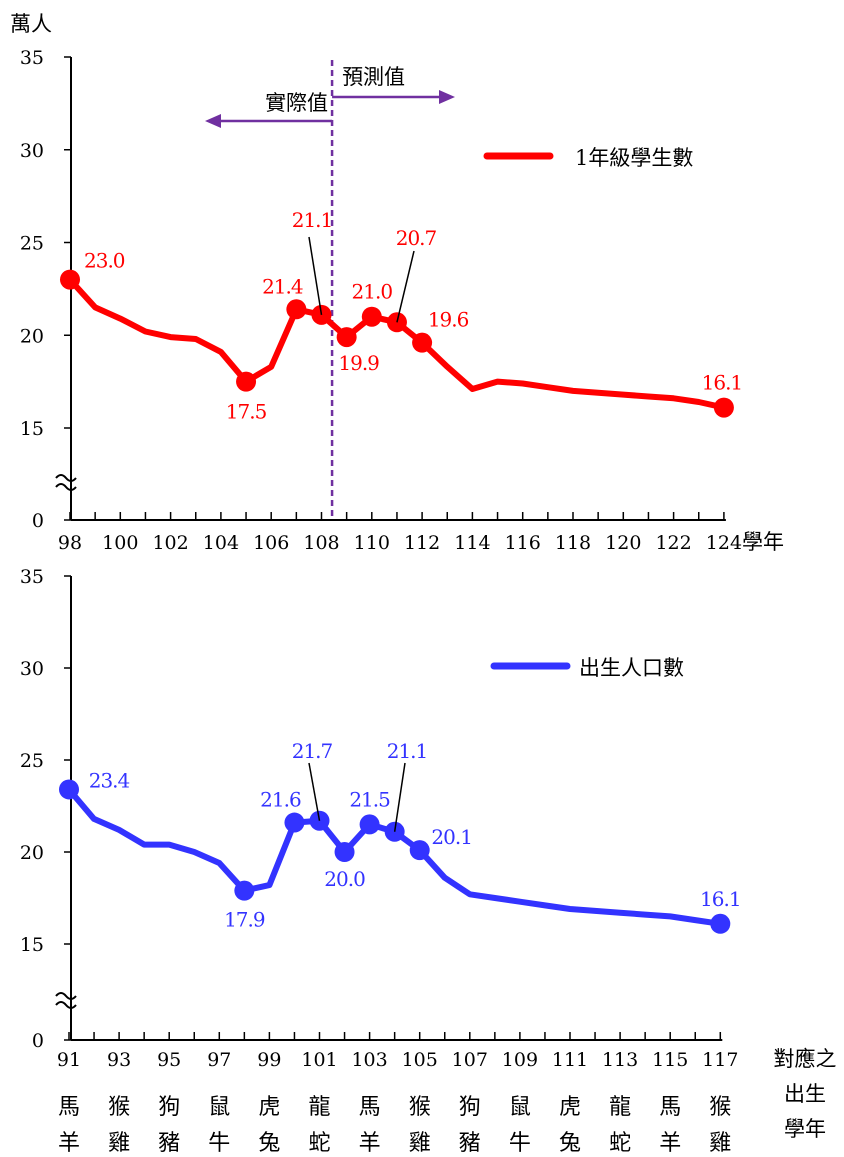  Describe the element at coordinates (120, 543) in the screenshot. I see `x-tick-label: 100` at that location.